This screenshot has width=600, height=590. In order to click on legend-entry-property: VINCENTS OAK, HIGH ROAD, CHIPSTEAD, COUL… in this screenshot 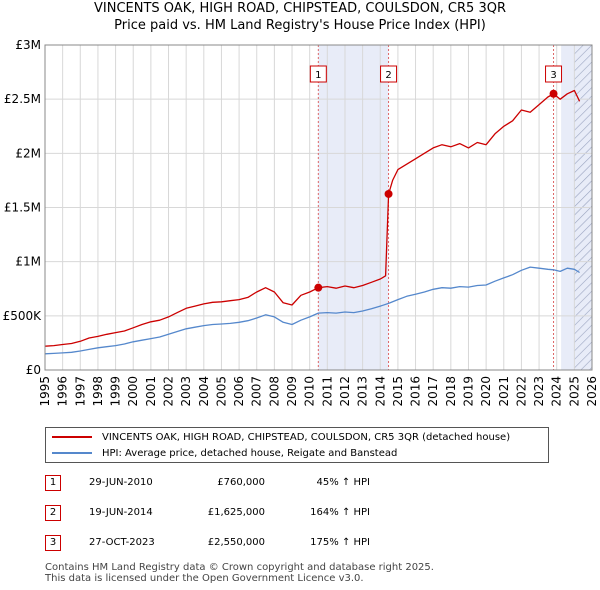, I will do `click(281, 437)`.